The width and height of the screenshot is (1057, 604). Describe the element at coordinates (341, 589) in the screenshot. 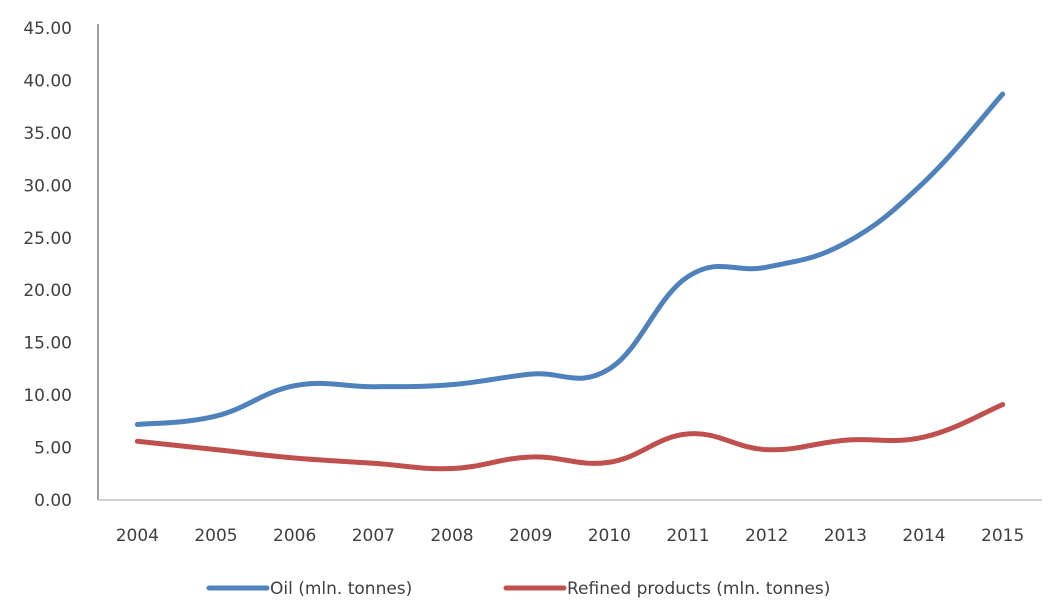

I see `legend-label-1: Oil (mln. tonnes)` at that location.